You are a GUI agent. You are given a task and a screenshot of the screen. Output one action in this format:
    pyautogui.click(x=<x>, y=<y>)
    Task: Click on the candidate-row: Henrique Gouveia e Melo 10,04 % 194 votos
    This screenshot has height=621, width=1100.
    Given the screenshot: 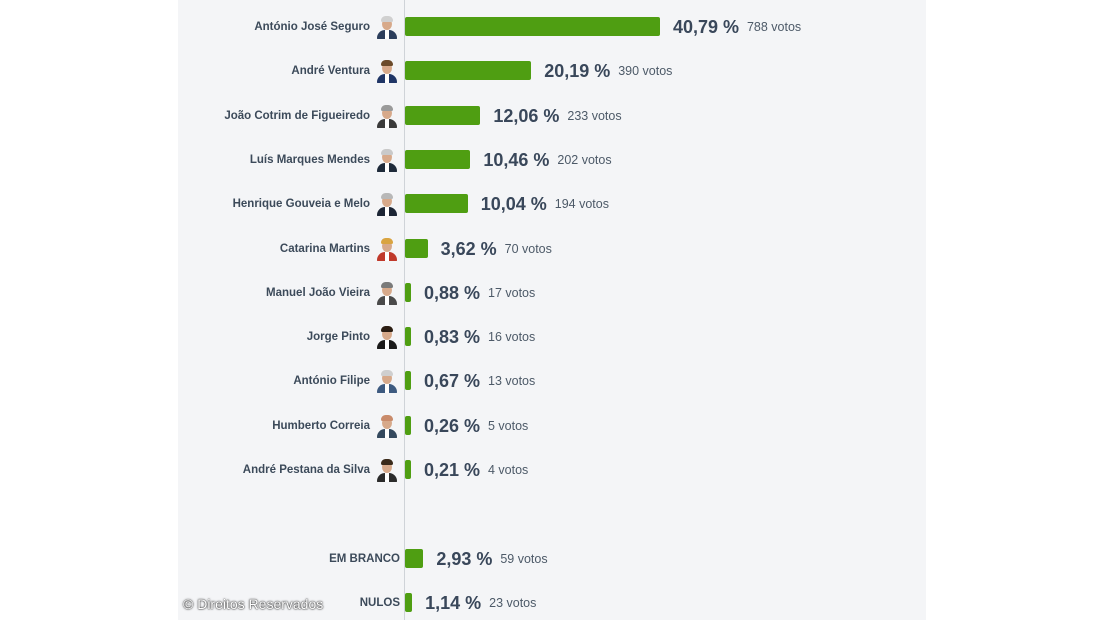 What is the action you would take?
    pyautogui.click(x=552, y=204)
    